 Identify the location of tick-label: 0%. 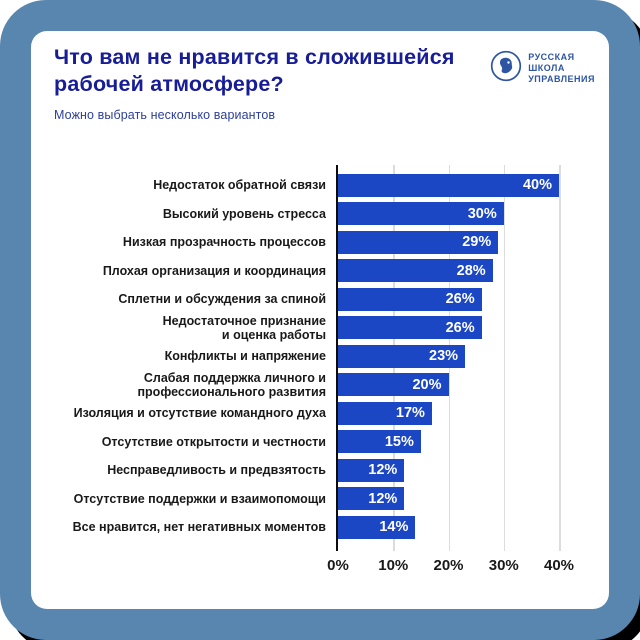
(338, 565).